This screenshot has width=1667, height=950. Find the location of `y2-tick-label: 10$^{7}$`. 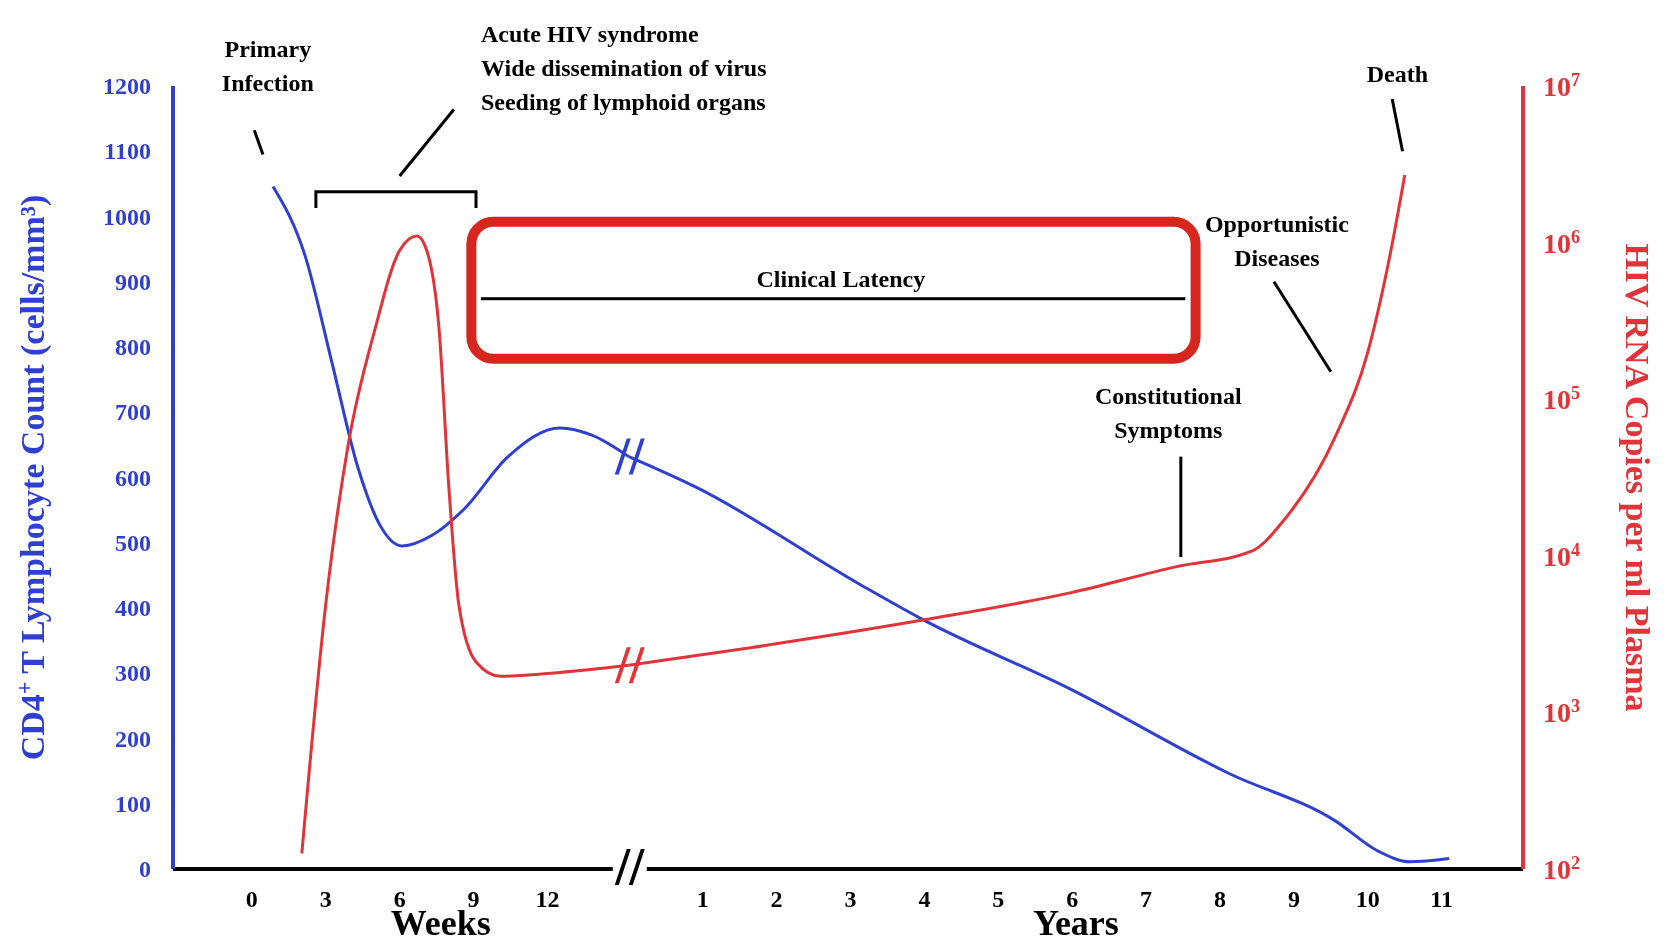

y2-tick-label: 10$^{7}$ is located at coordinates (1562, 86).